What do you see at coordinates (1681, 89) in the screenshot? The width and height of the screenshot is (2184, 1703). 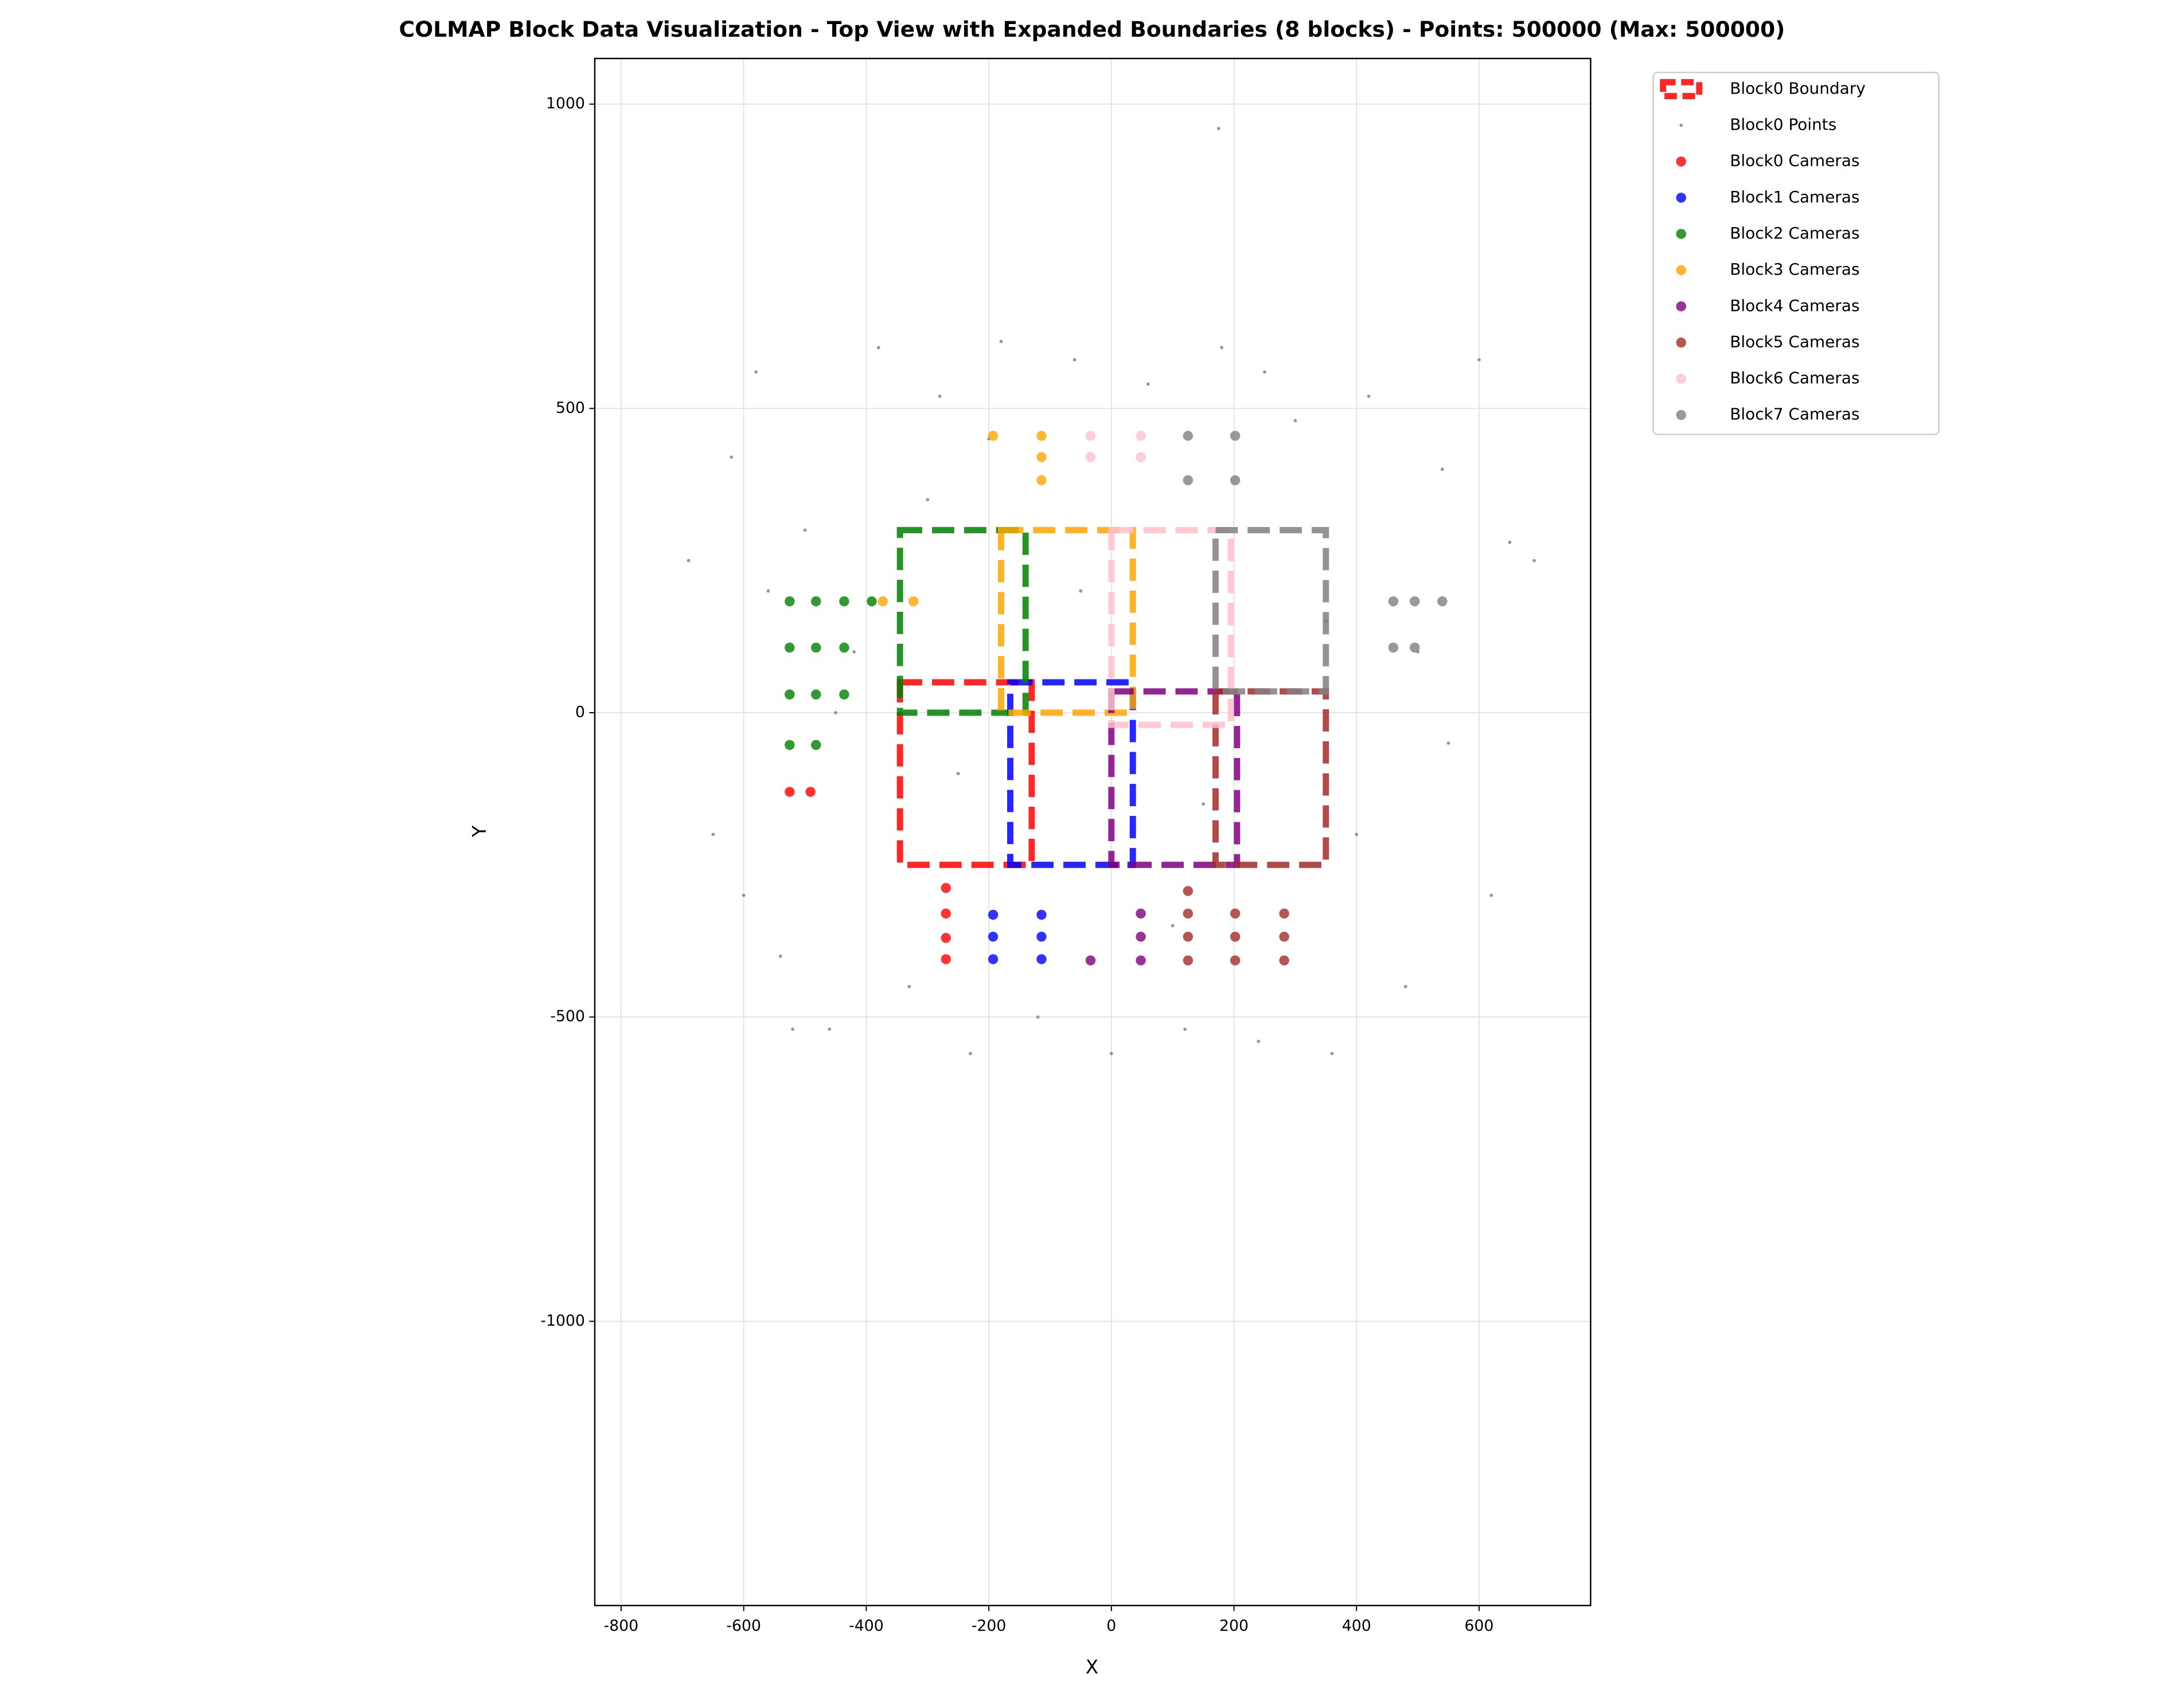 I see `legend-swatch` at bounding box center [1681, 89].